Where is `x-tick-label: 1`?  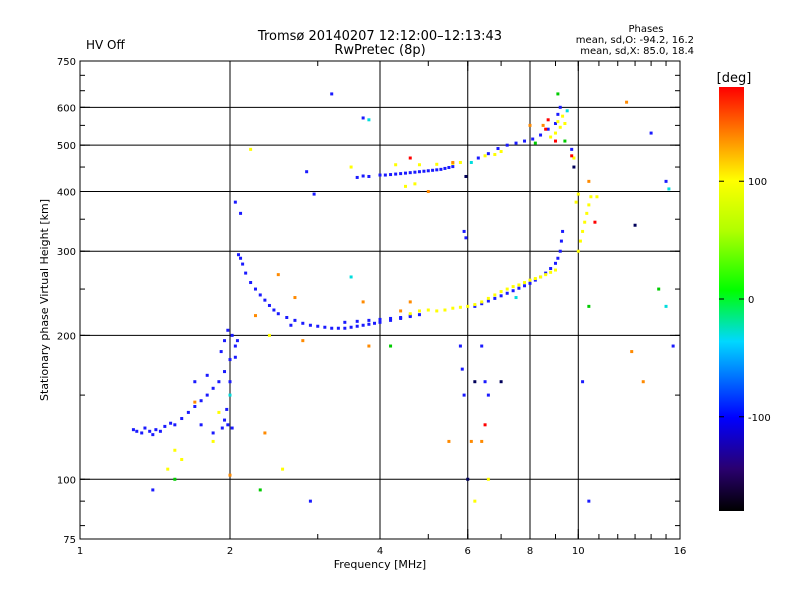
x-tick-label: 1 is located at coordinates (80, 551).